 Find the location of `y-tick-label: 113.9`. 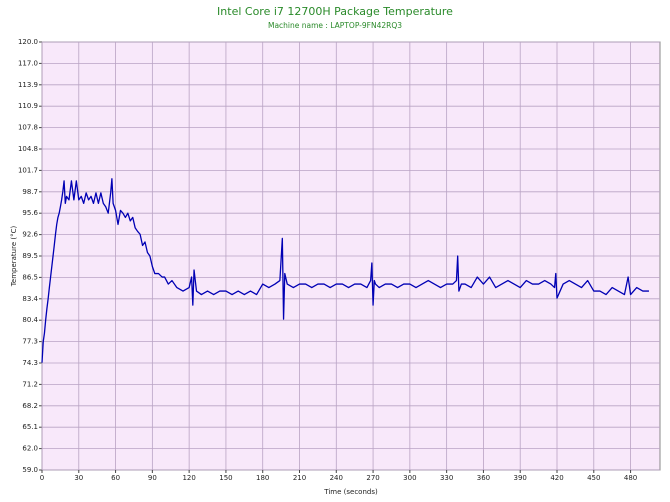

y-tick-label: 113.9 is located at coordinates (28, 85).